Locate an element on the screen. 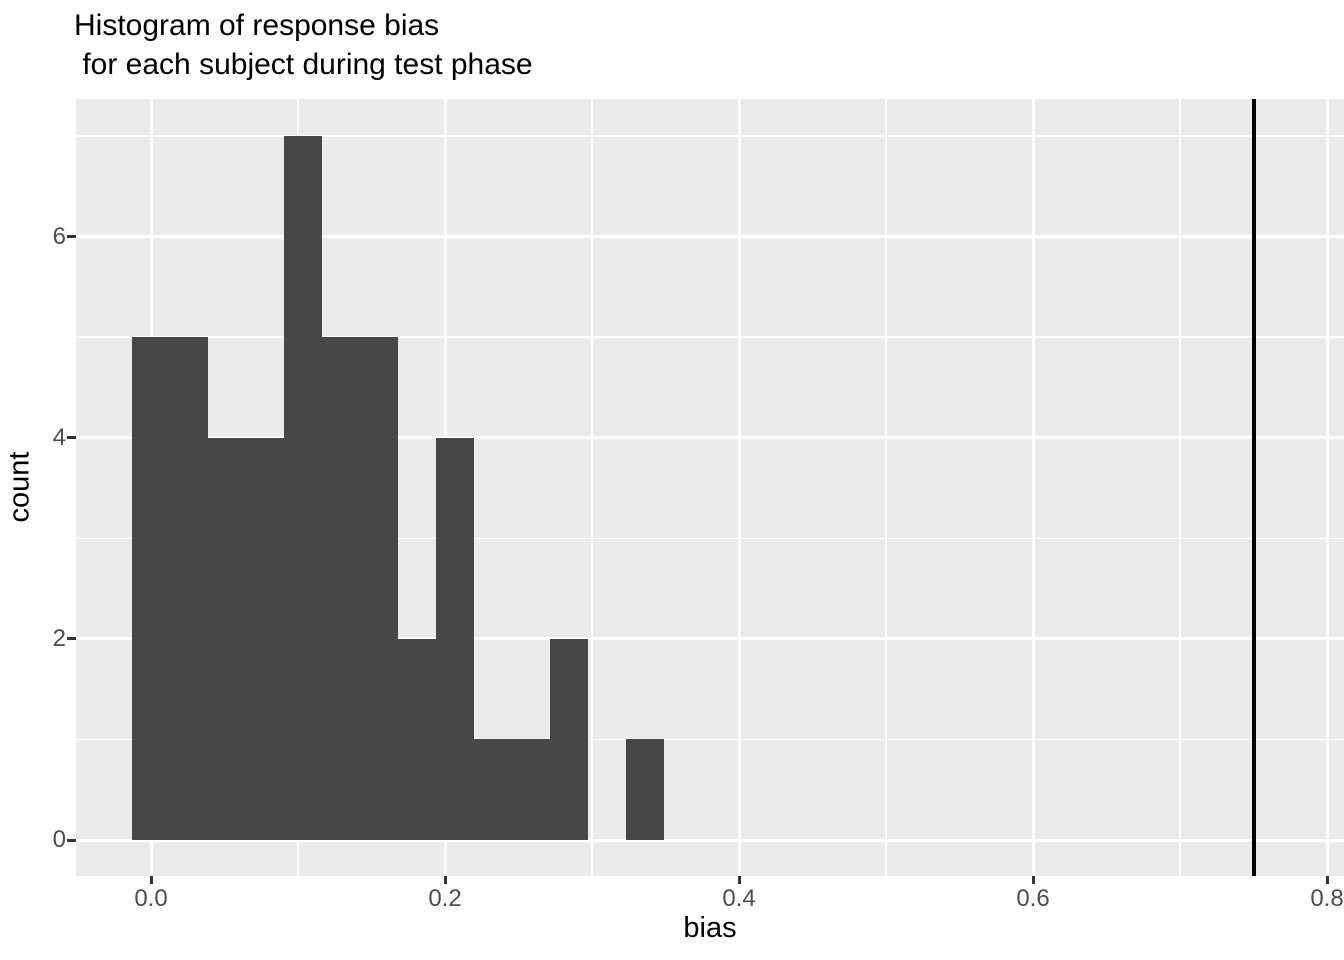 The width and height of the screenshot is (1344, 960). y-axis-title-text: count is located at coordinates (19, 487).